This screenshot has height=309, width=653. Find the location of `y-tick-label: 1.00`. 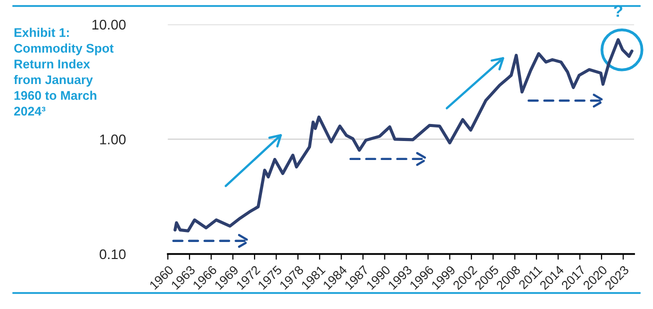

y-tick-label: 1.00 is located at coordinates (113, 139).